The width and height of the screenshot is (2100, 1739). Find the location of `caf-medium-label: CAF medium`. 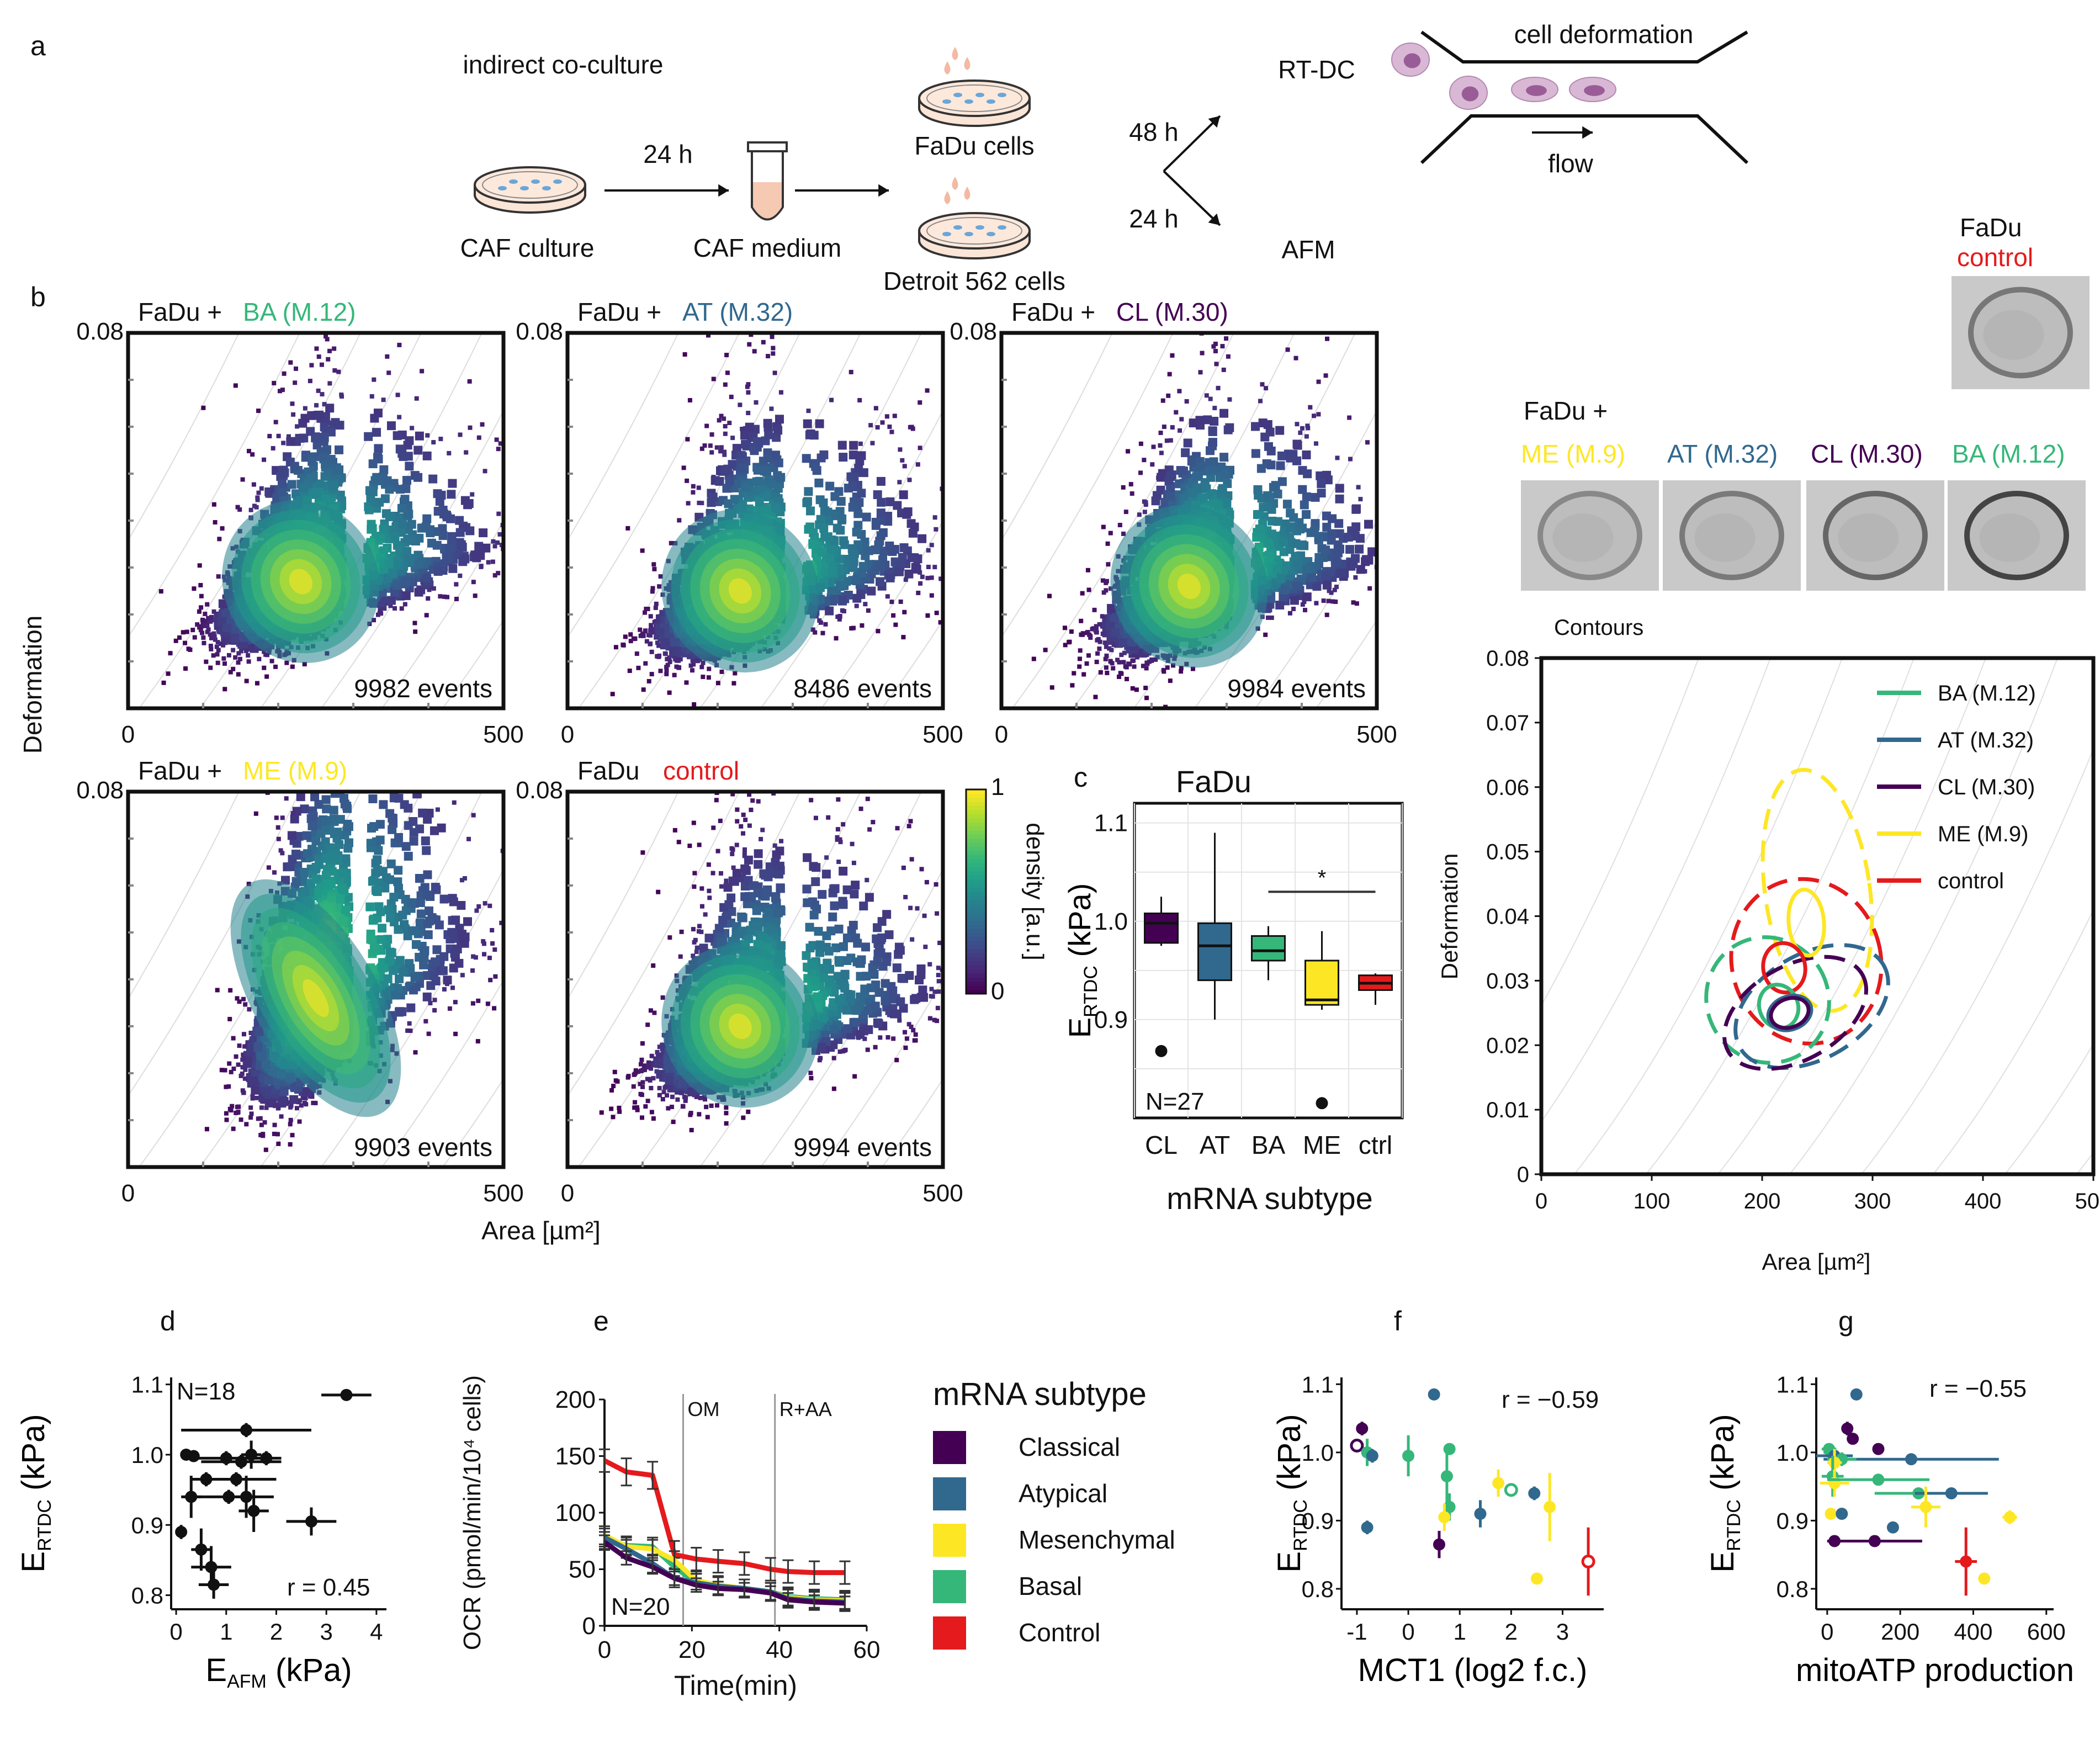

caf-medium-label: CAF medium is located at coordinates (767, 248).